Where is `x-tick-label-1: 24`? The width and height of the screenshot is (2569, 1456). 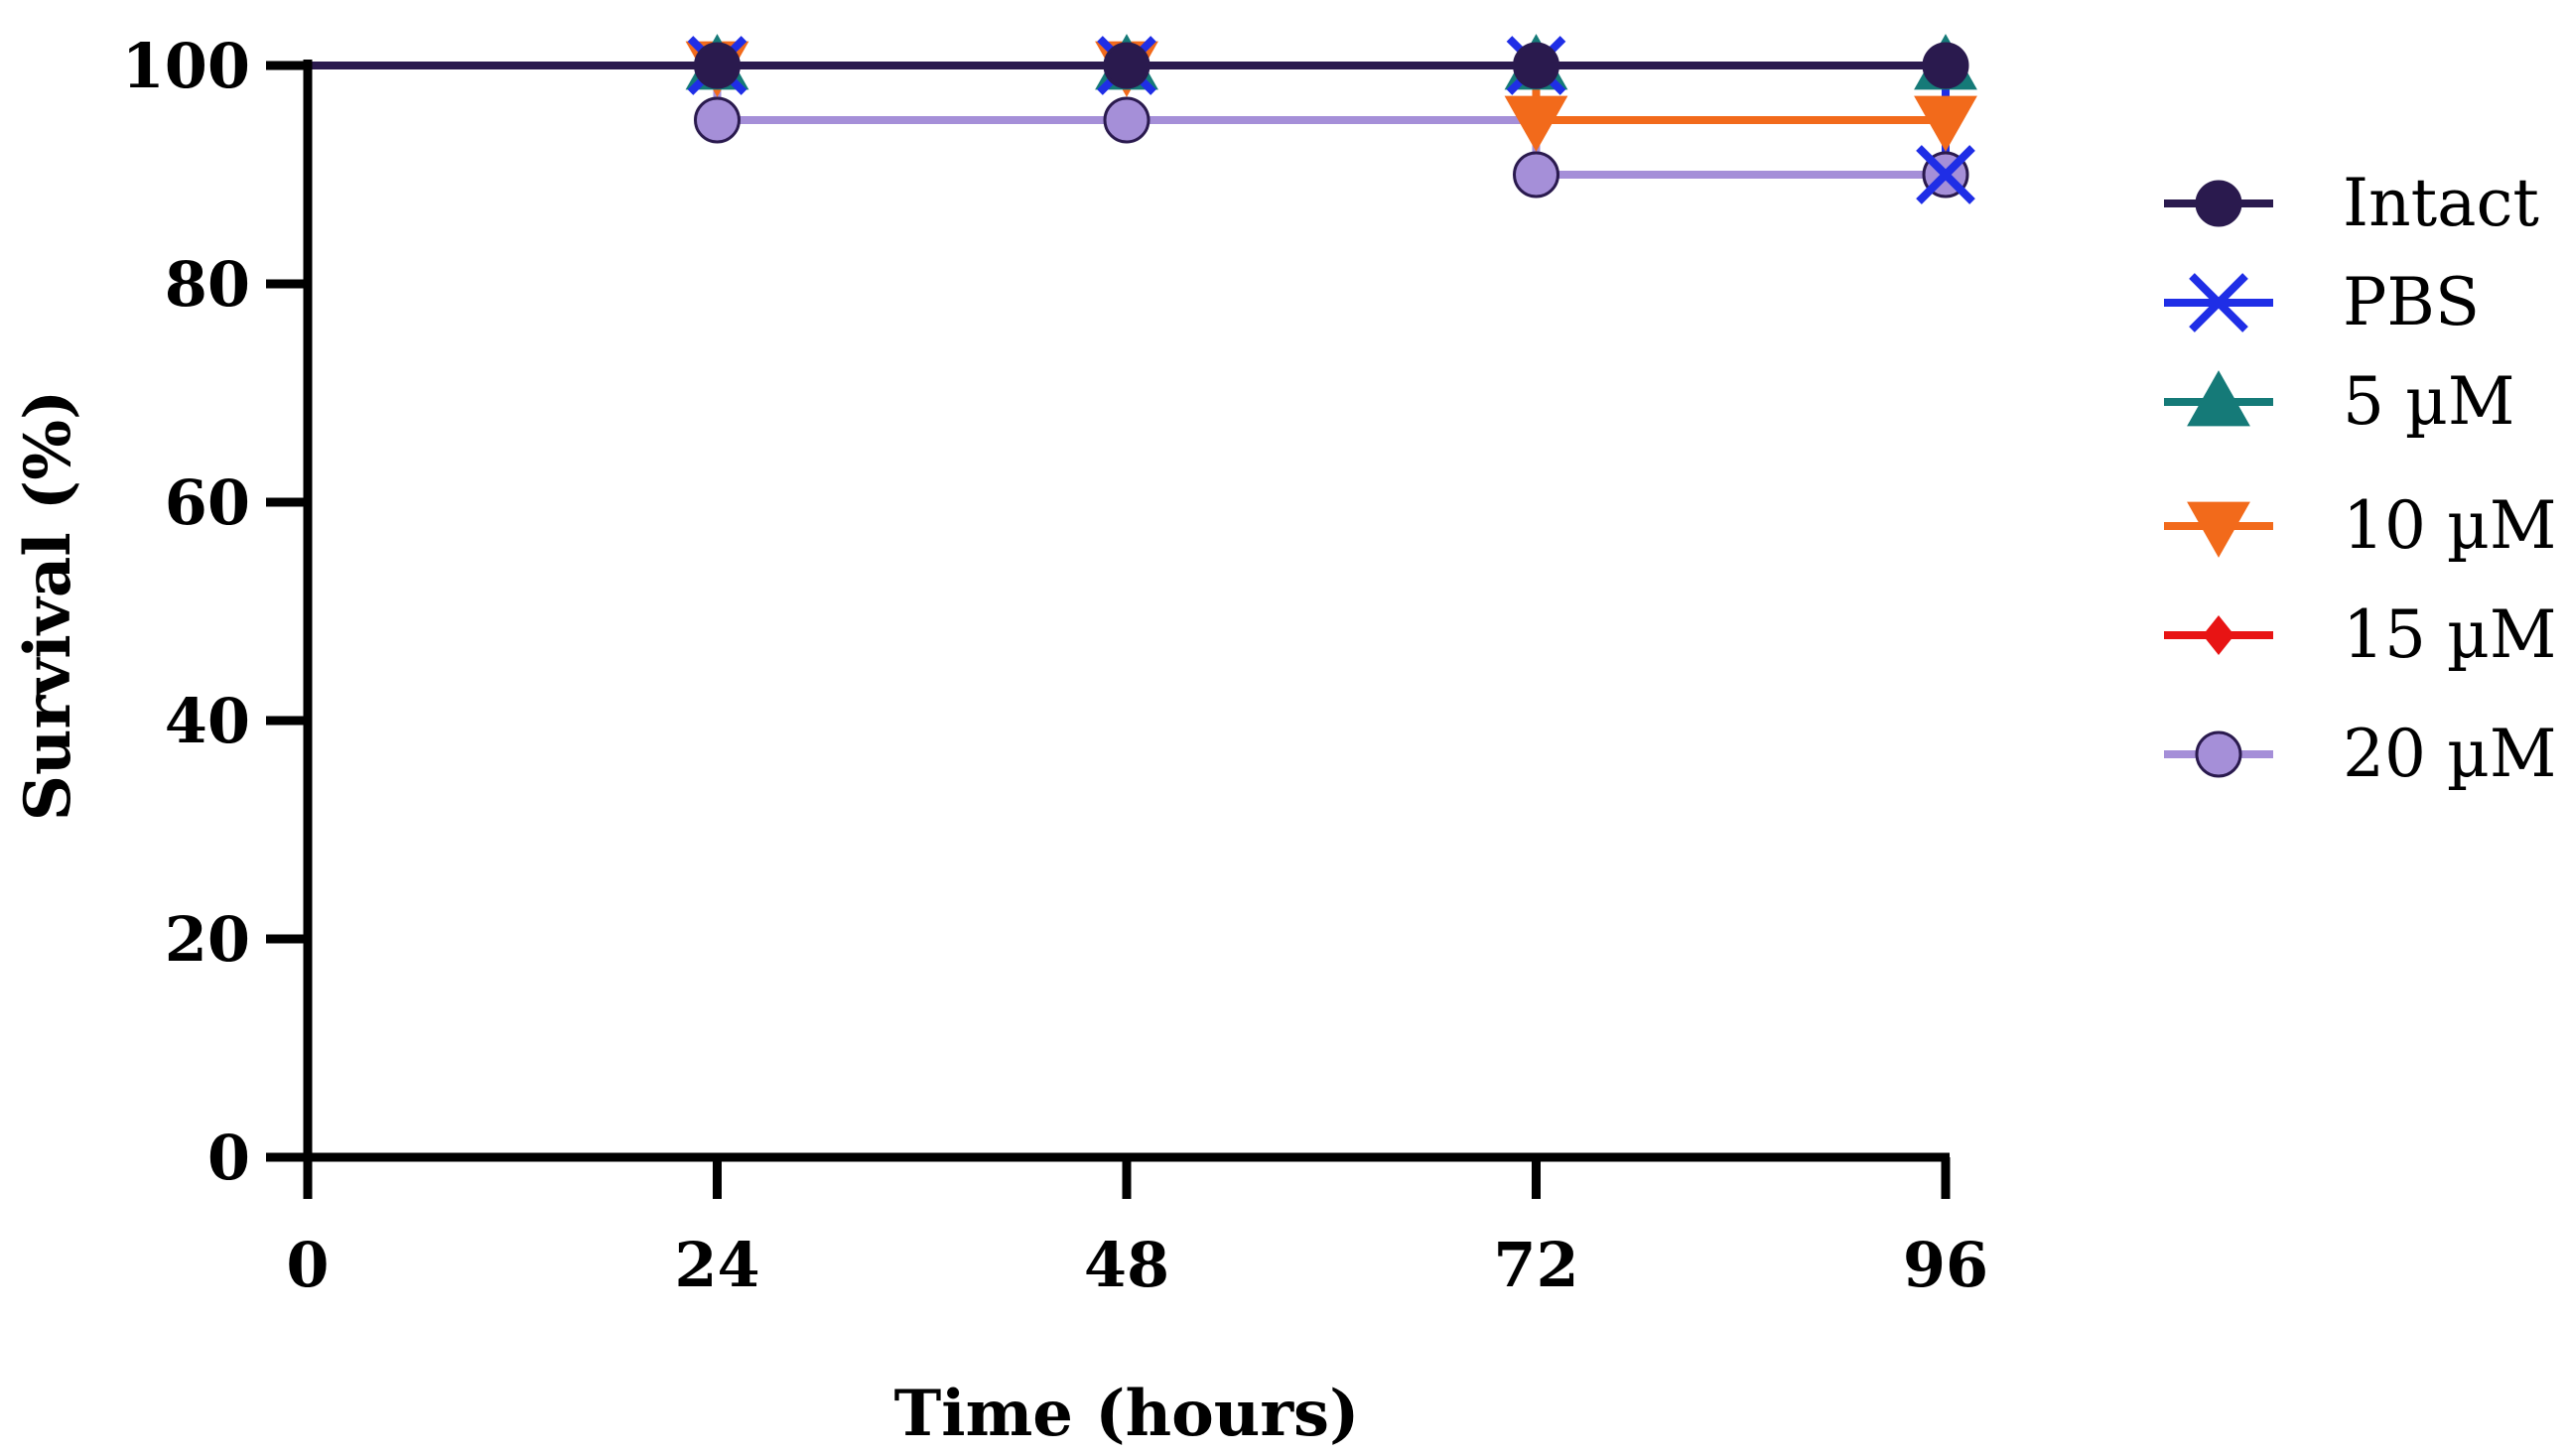
x-tick-label-1: 24 is located at coordinates (716, 1265).